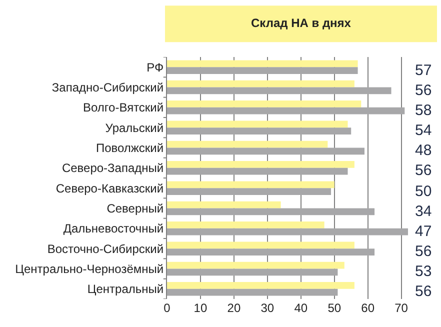  Describe the element at coordinates (155, 67) in the screenshot. I see `y-tick-label: РФ` at that location.